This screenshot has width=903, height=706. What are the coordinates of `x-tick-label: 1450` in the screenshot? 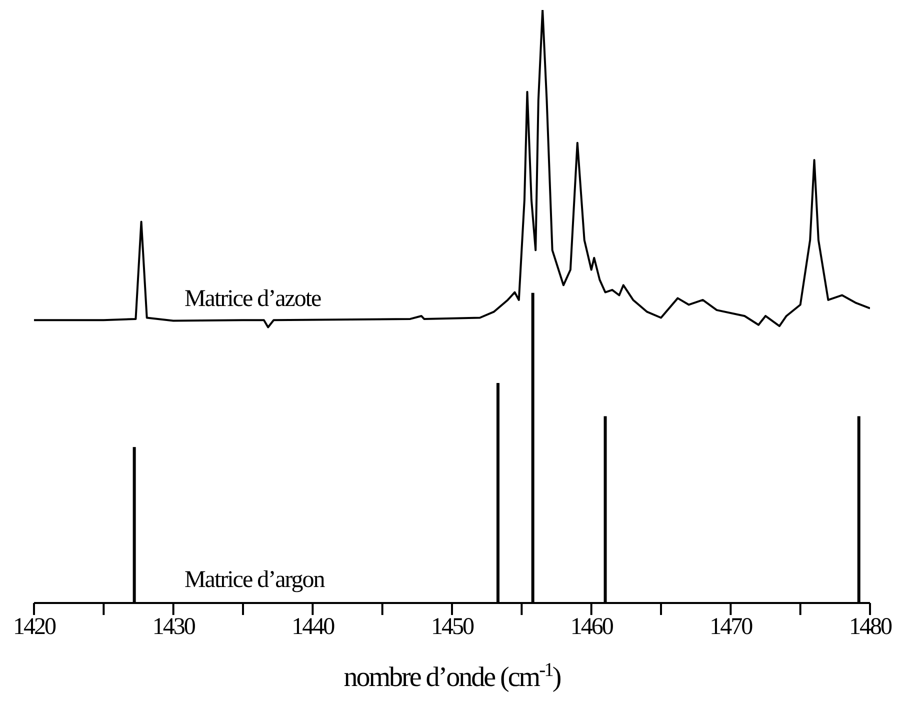 It's located at (452, 627).